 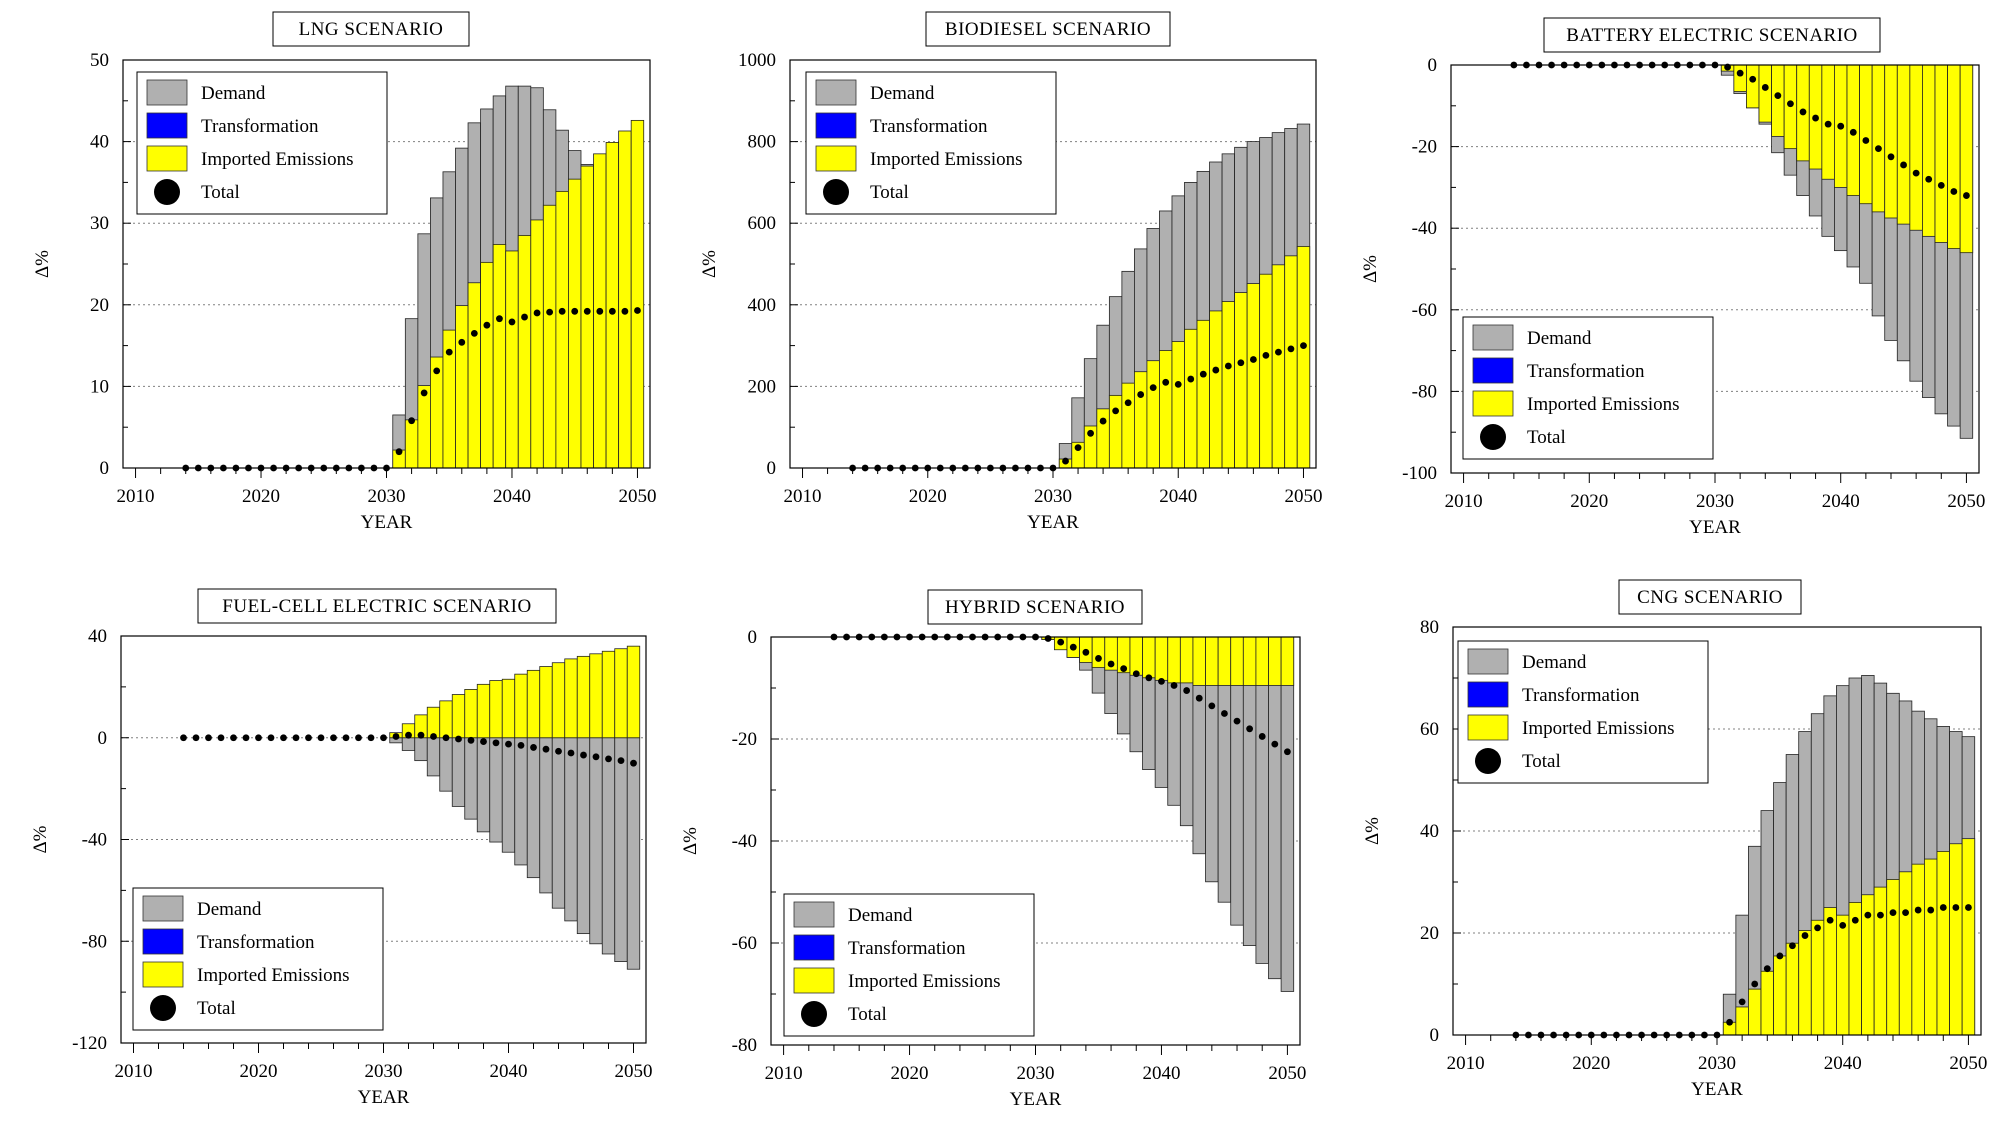 What do you see at coordinates (762, 142) in the screenshot?
I see `y-tick-label: 800` at bounding box center [762, 142].